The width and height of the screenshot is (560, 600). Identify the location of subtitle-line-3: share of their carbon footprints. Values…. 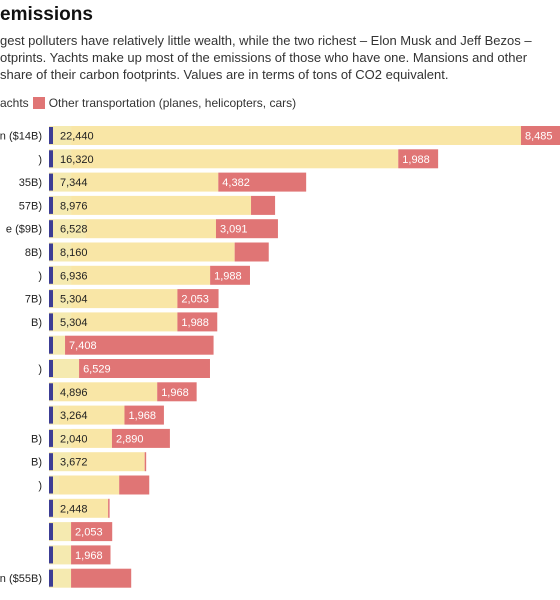
(224, 74).